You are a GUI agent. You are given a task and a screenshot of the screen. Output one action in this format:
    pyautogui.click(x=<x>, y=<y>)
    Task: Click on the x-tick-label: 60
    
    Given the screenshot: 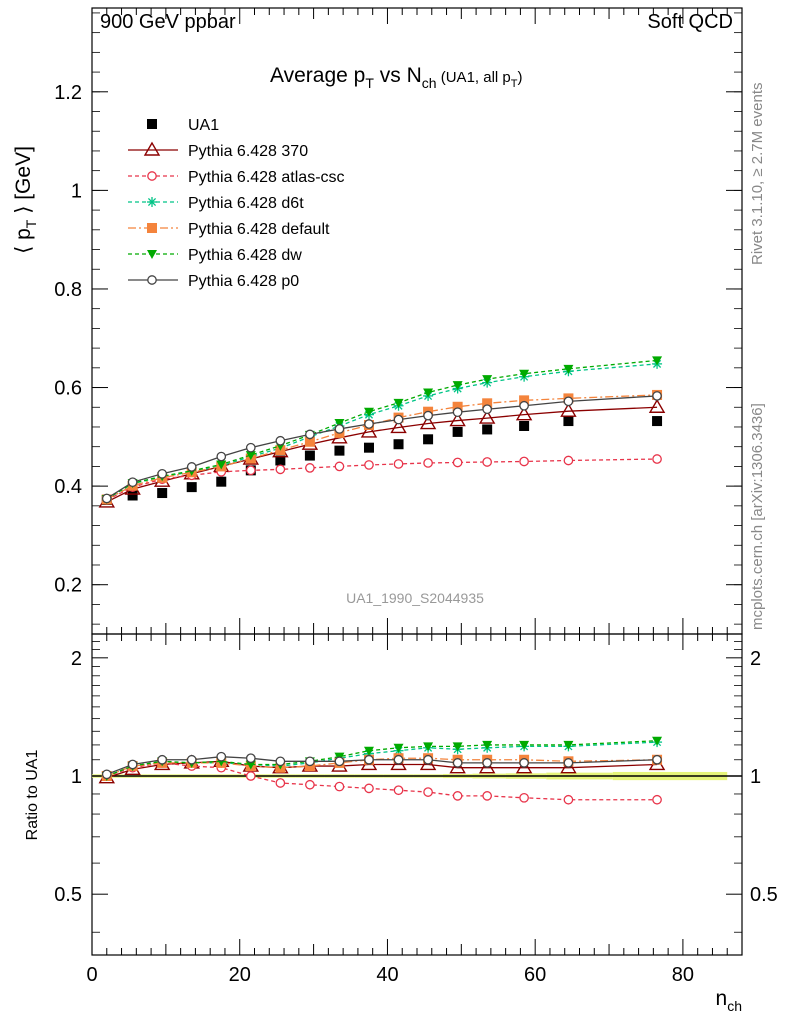 What is the action you would take?
    pyautogui.click(x=535, y=975)
    